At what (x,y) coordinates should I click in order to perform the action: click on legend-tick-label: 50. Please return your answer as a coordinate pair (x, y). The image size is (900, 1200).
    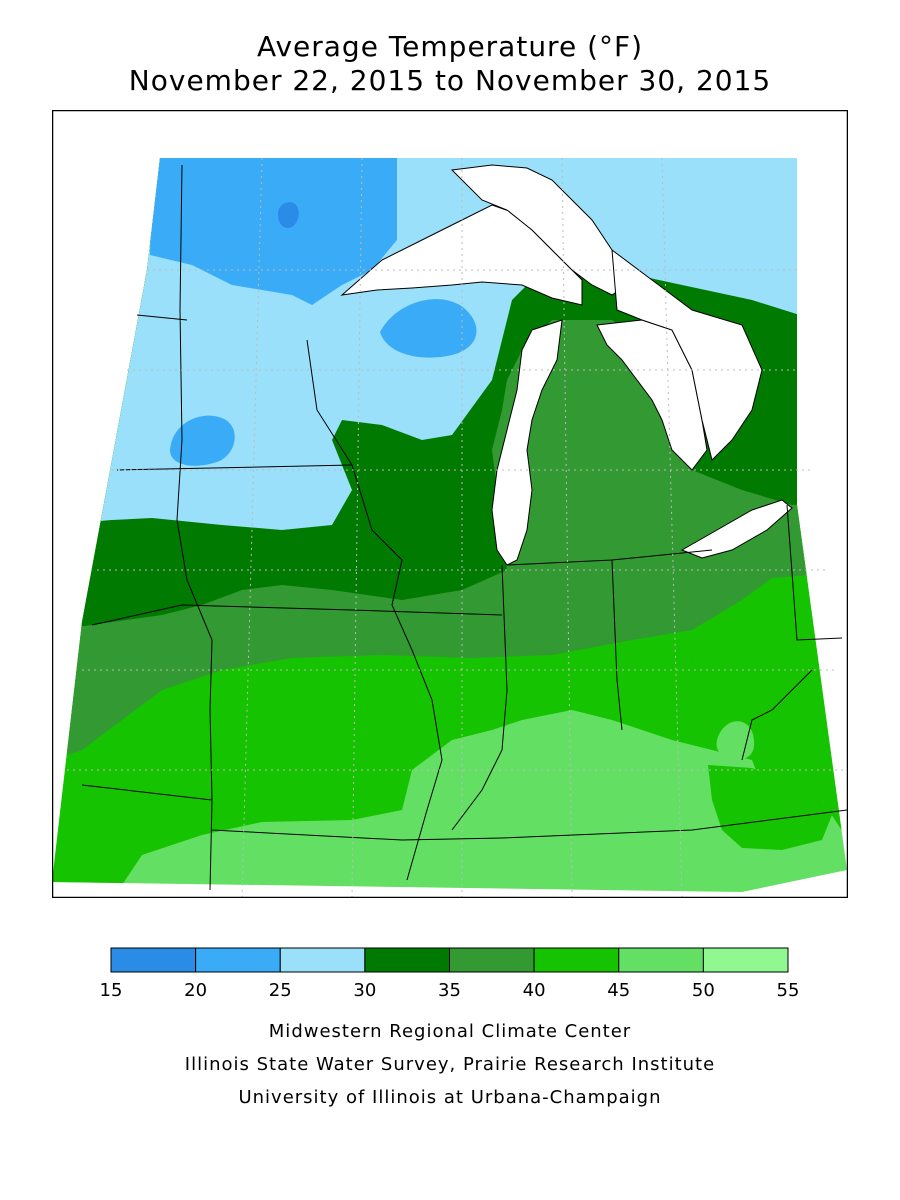
    Looking at the image, I should click on (703, 990).